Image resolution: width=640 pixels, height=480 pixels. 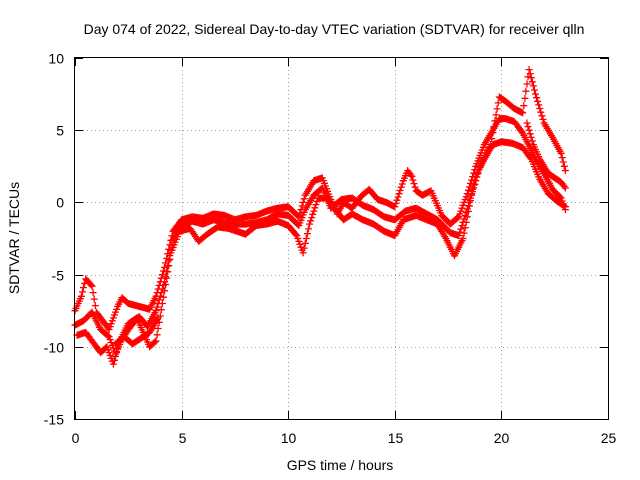 What do you see at coordinates (183, 438) in the screenshot?
I see `x-tick-label: 5` at bounding box center [183, 438].